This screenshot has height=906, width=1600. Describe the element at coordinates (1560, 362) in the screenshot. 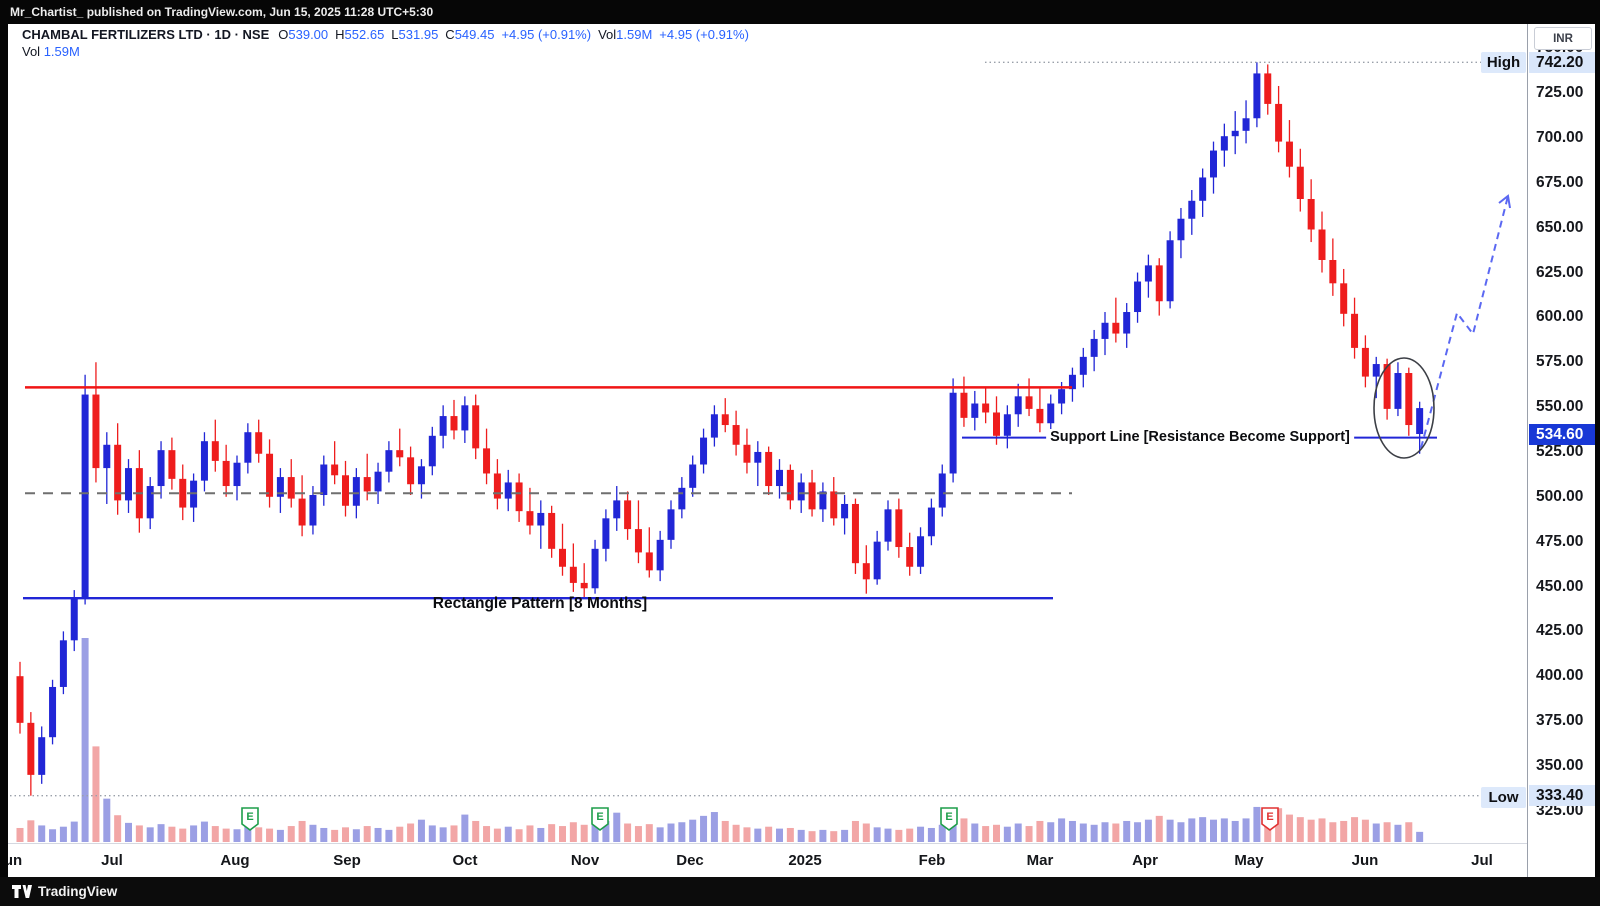

I see `price-tick: 575.00` at that location.